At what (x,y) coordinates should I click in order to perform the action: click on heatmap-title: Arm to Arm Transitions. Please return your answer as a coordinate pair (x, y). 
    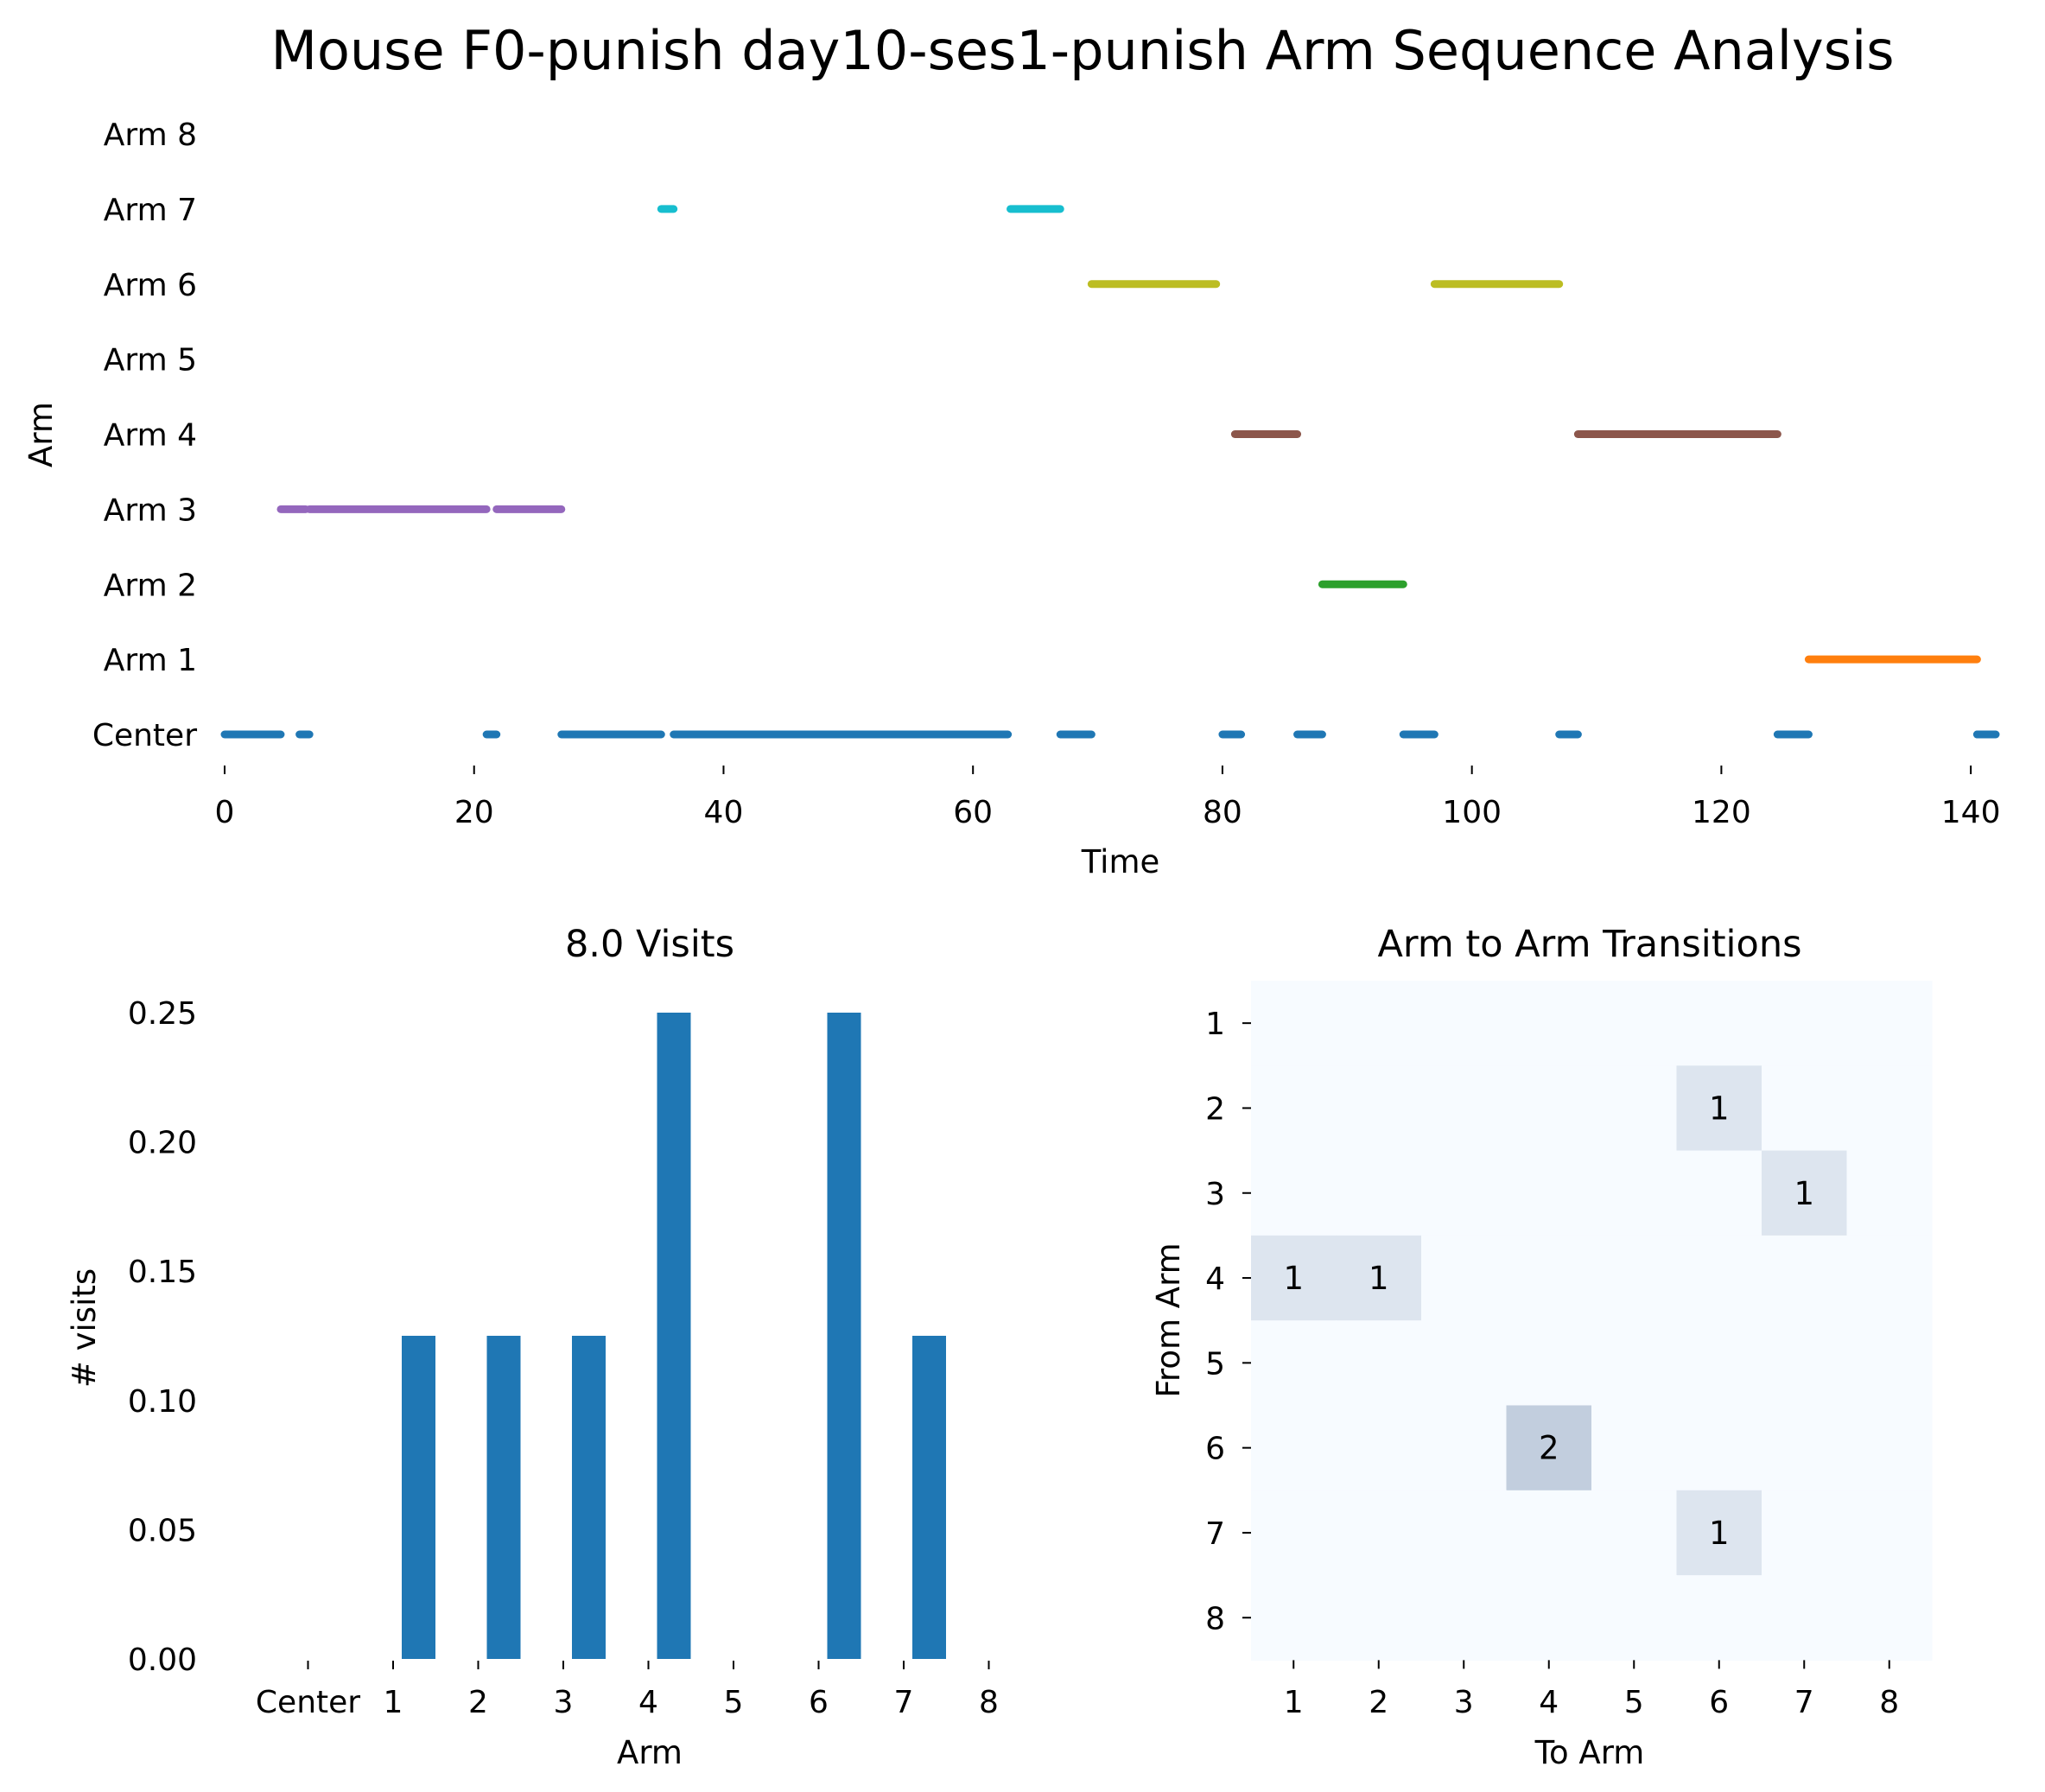
    Looking at the image, I should click on (1590, 944).